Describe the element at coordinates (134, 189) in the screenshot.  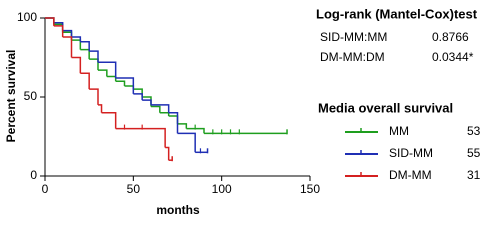
I see `x-tick-label: 50` at that location.